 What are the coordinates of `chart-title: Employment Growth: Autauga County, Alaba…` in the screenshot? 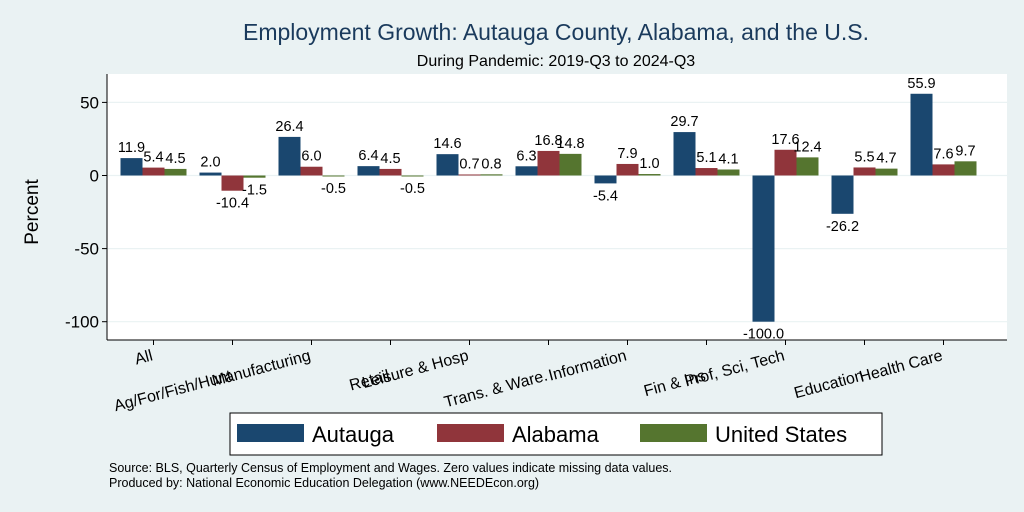 It's located at (556, 32).